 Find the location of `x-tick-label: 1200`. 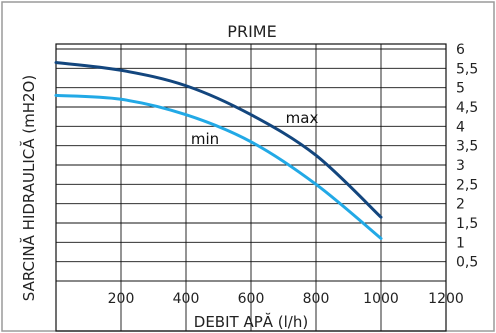

x-tick-label: 1200 is located at coordinates (446, 299).